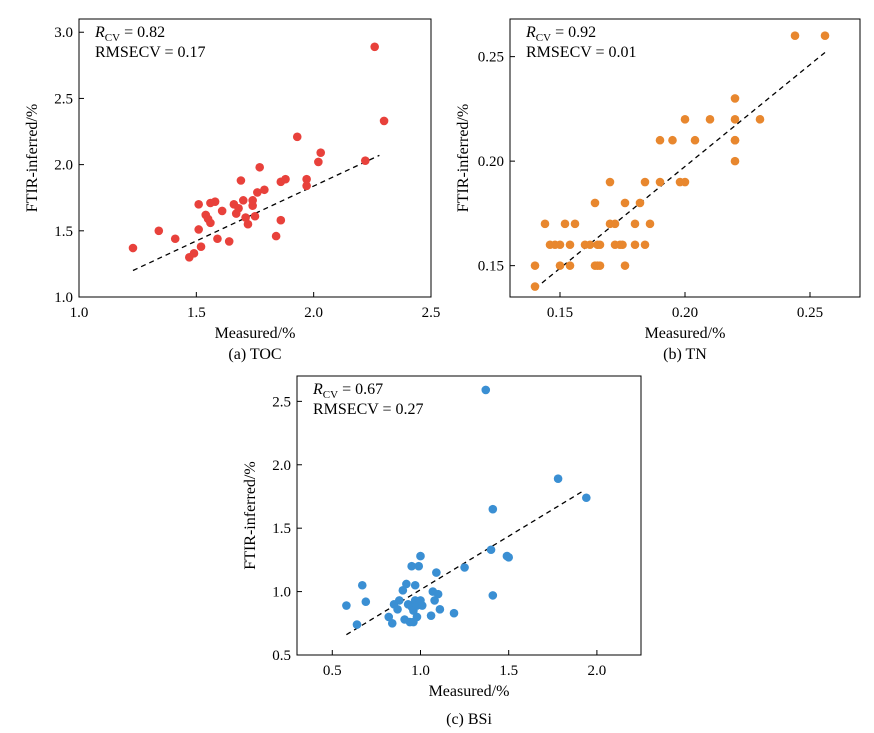  What do you see at coordinates (281, 656) in the screenshot?
I see `y-tick-label: 0.5` at bounding box center [281, 656].